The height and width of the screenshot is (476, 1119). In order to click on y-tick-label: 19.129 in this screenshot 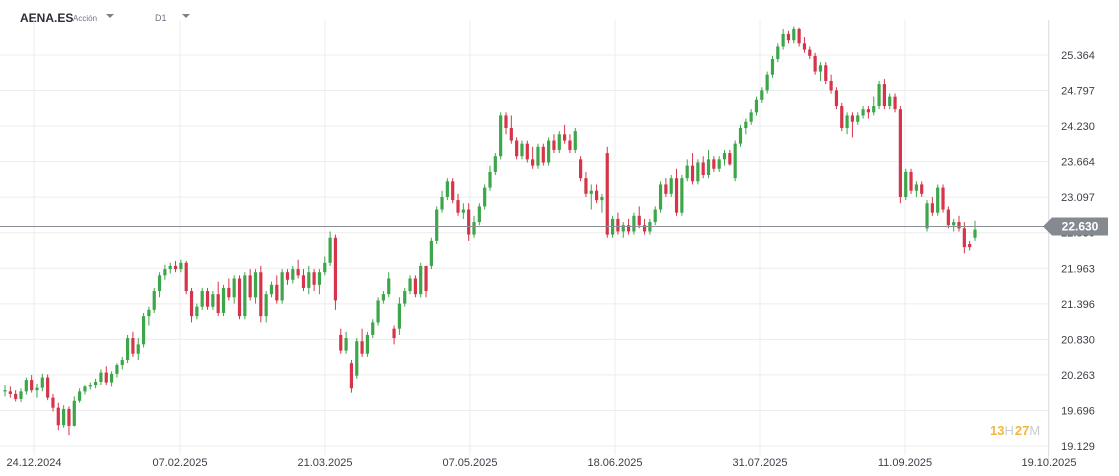, I will do `click(1078, 447)`.